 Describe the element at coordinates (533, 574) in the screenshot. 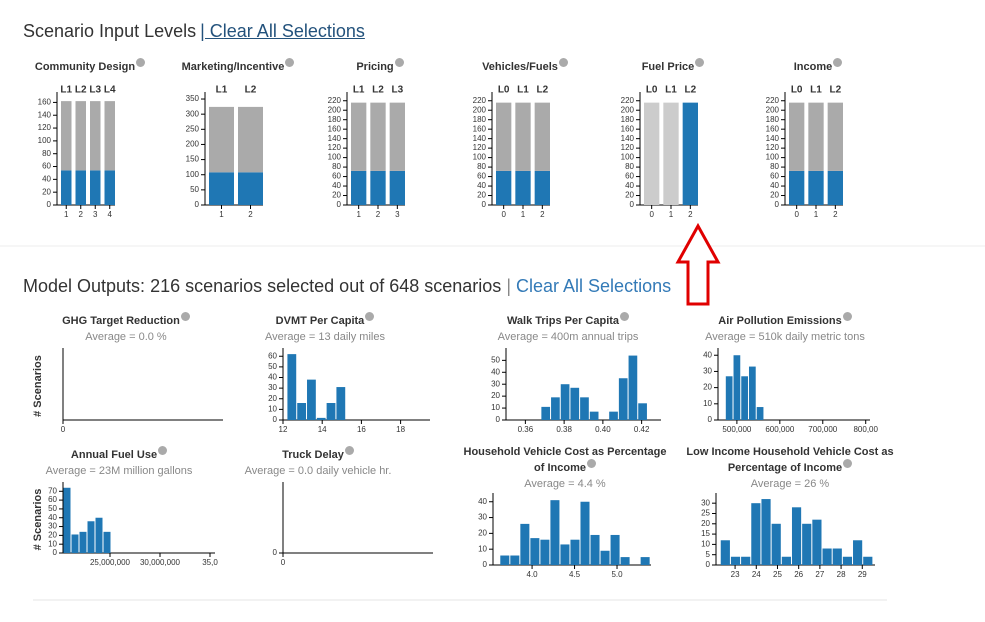

I see `x-tick-label: 4.0` at that location.